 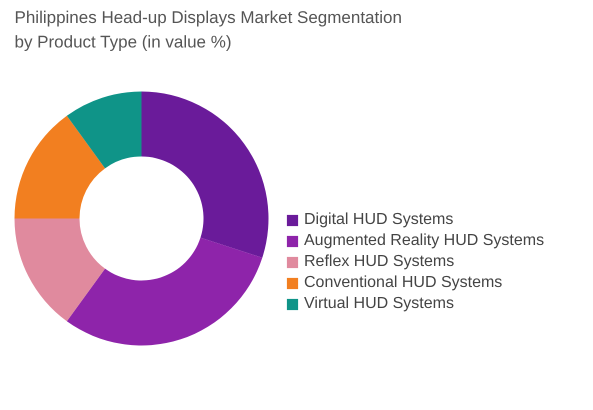 What do you see at coordinates (379, 304) in the screenshot?
I see `legend-label: Virtual HUD Systems` at bounding box center [379, 304].